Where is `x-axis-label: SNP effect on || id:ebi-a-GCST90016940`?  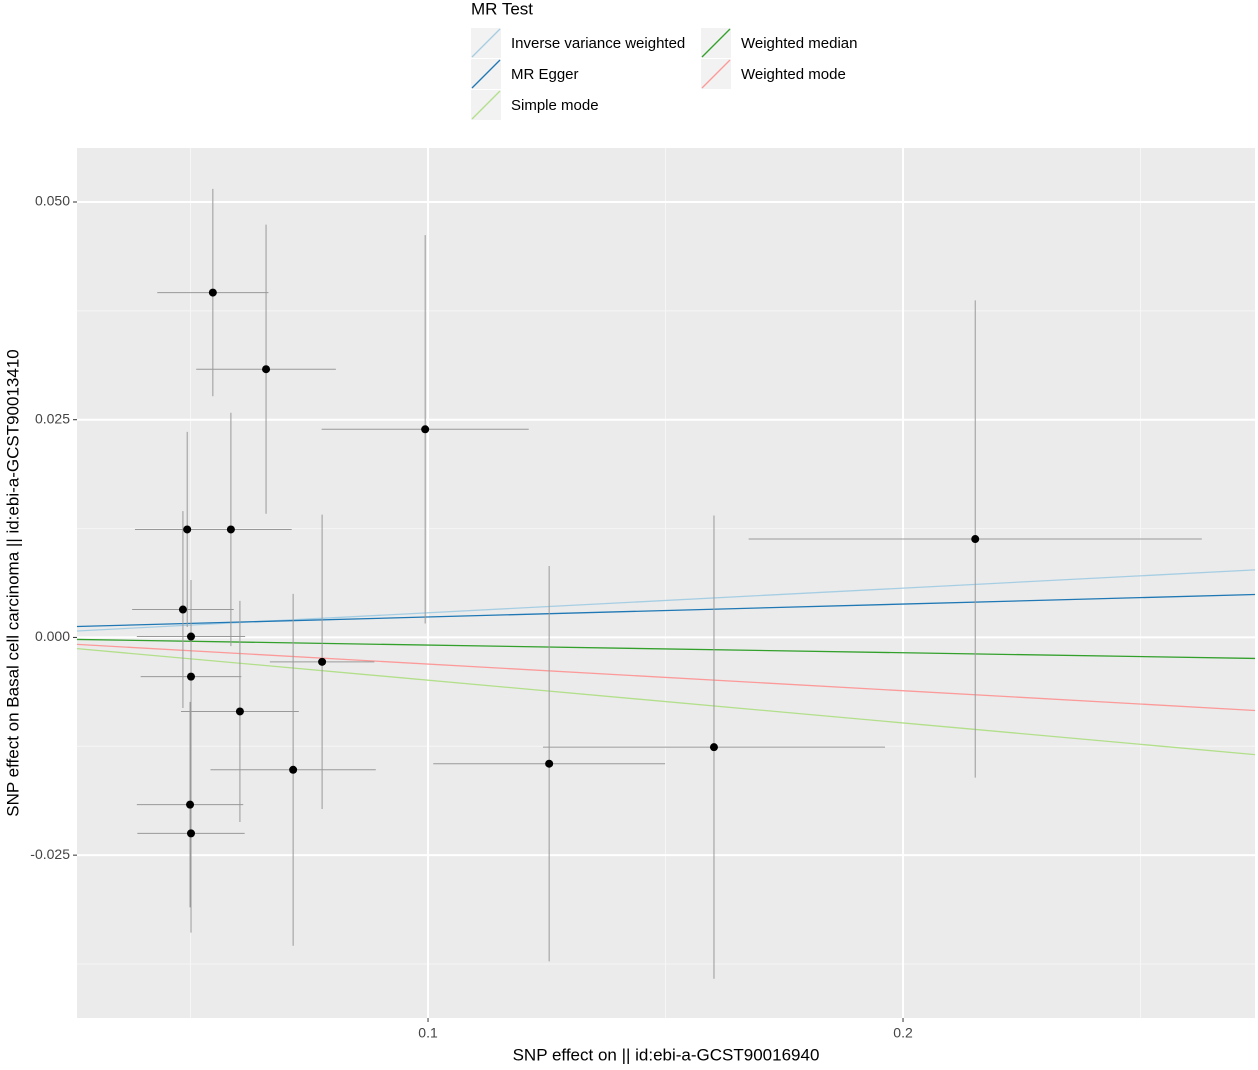
x-axis-label: SNP effect on || id:ebi-a-GCST90016940 is located at coordinates (666, 1054).